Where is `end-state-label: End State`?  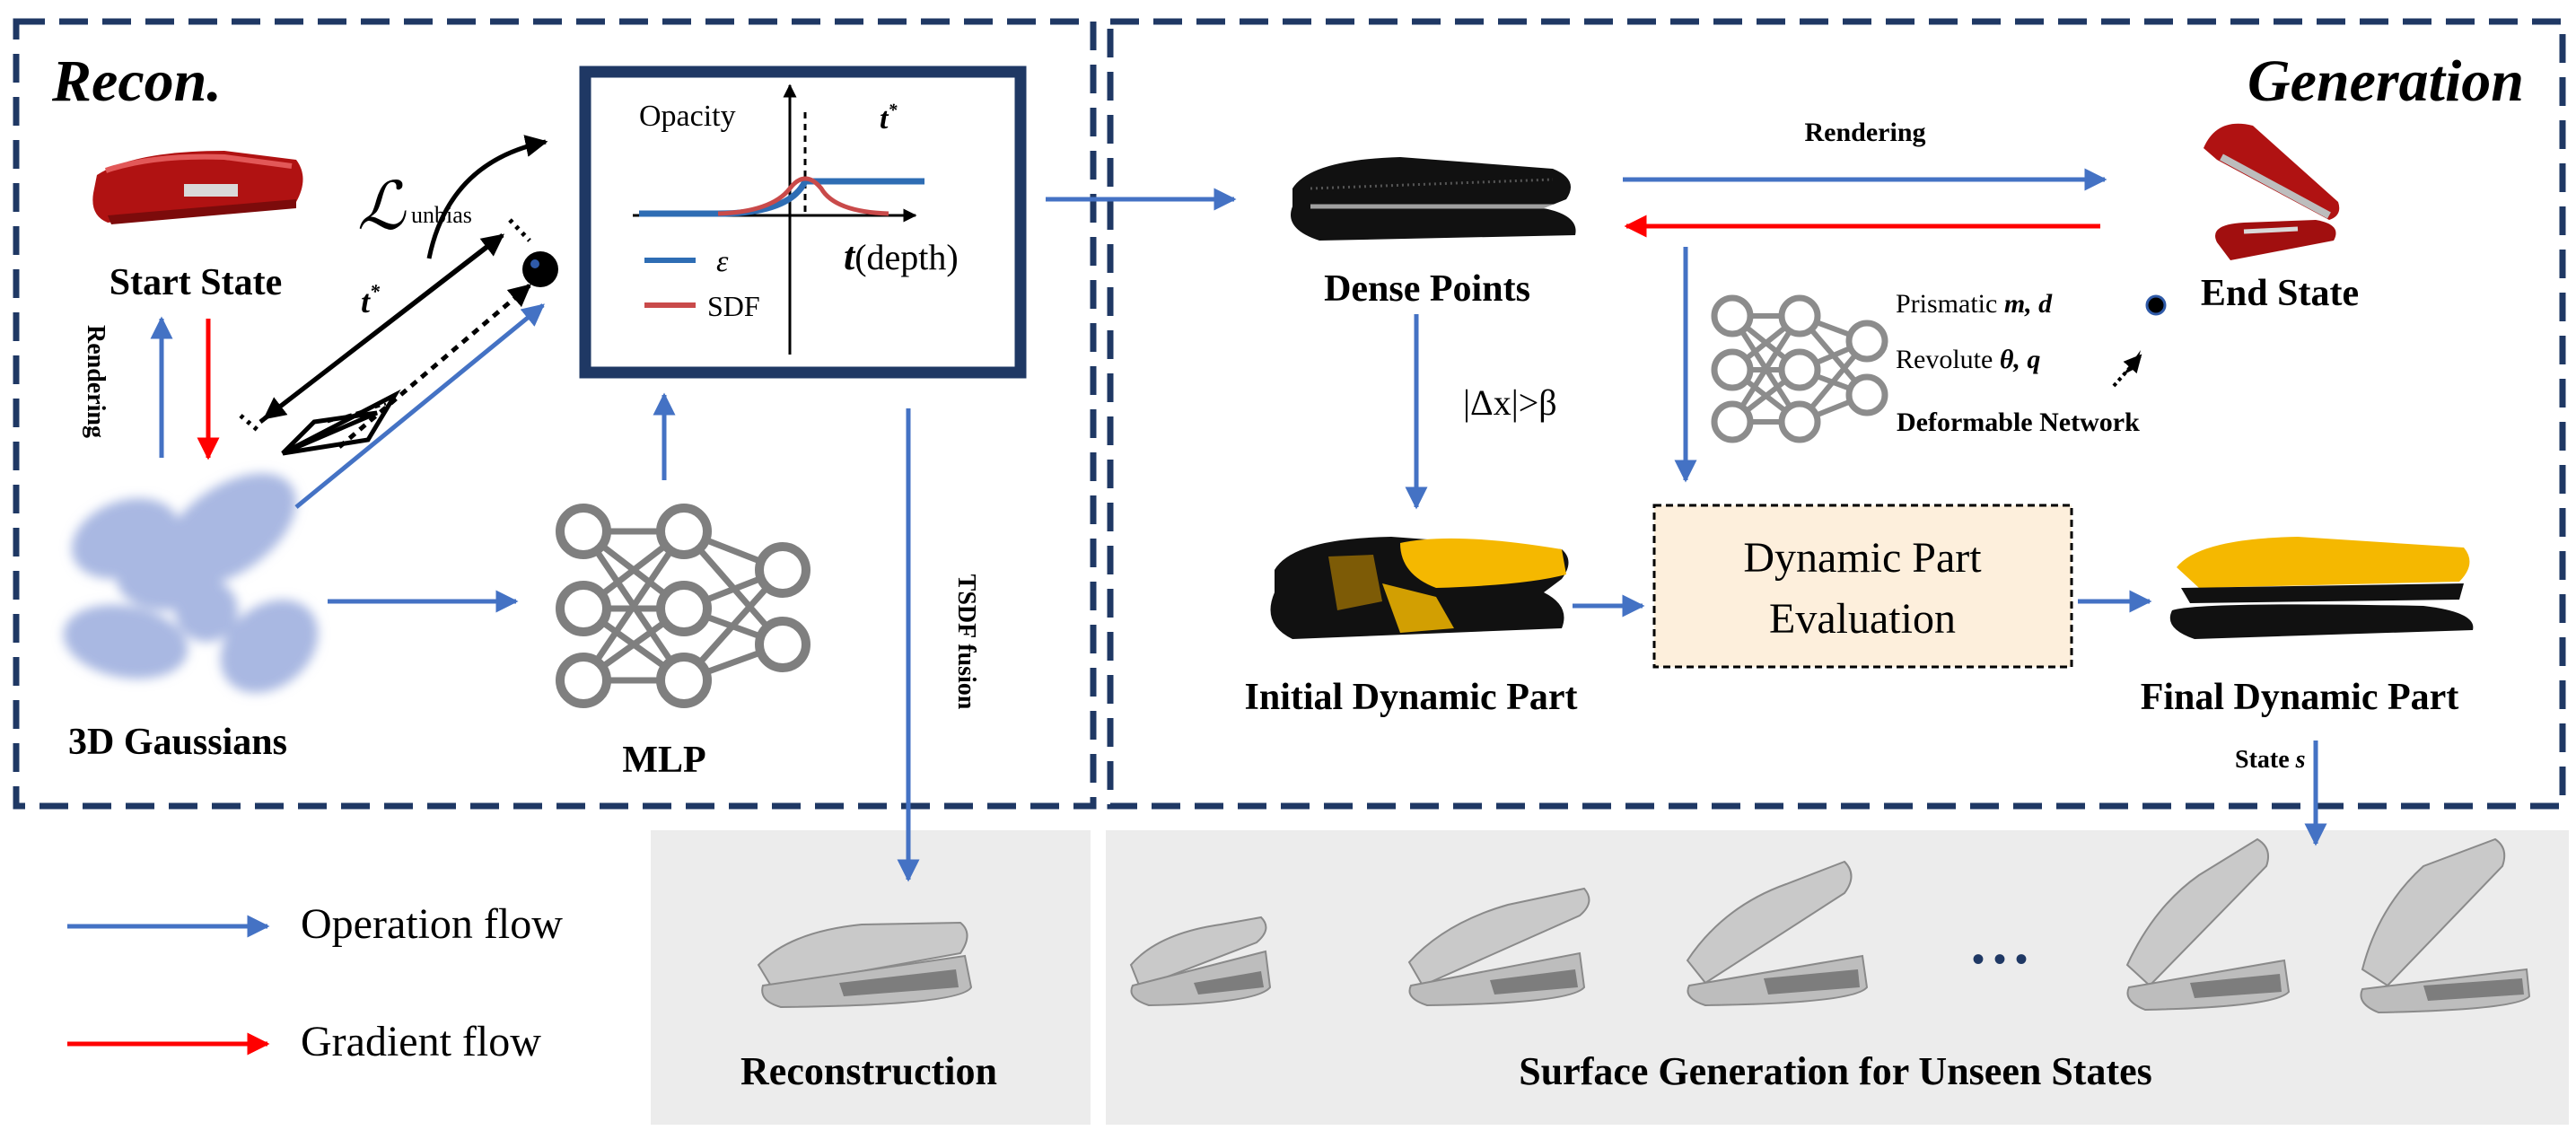 end-state-label: End State is located at coordinates (2280, 293).